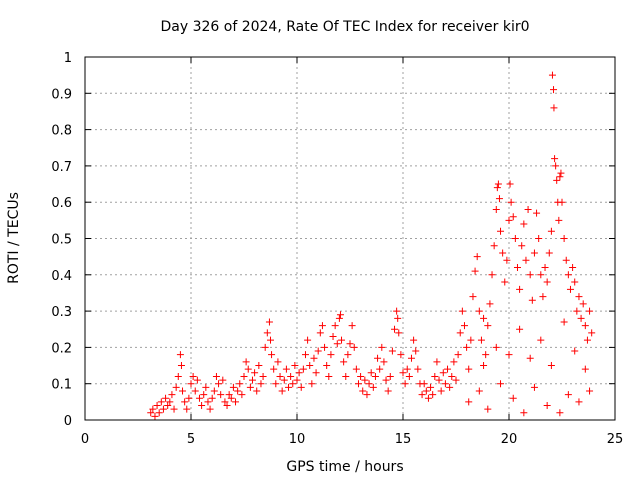  What do you see at coordinates (85, 439) in the screenshot?
I see `x-tick-label: 0` at bounding box center [85, 439].